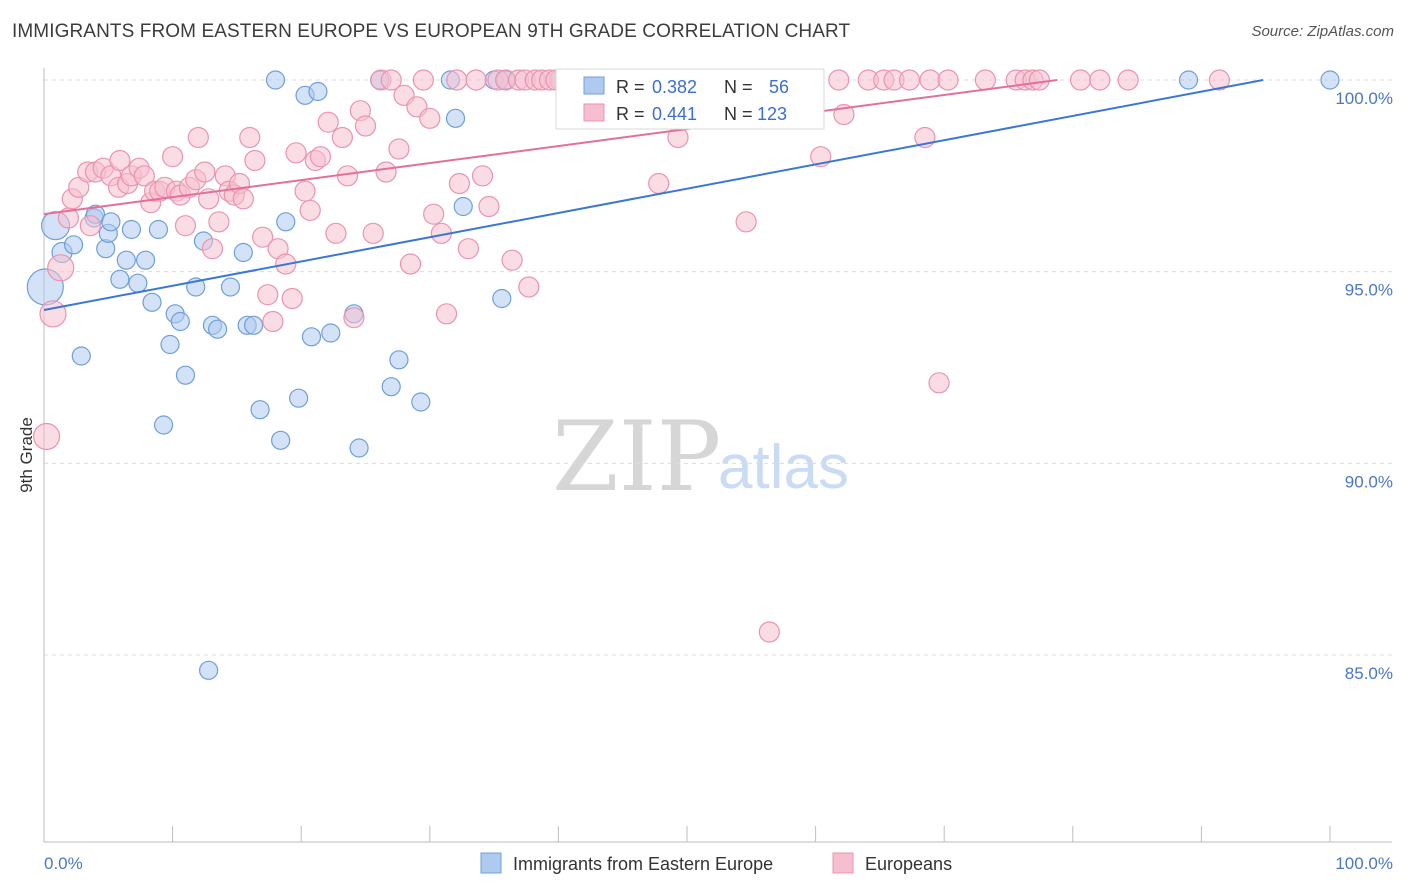  I want to click on y-tick-labels: 85.0% 90.0% 95.0% 100.0%, so click(1364, 386).